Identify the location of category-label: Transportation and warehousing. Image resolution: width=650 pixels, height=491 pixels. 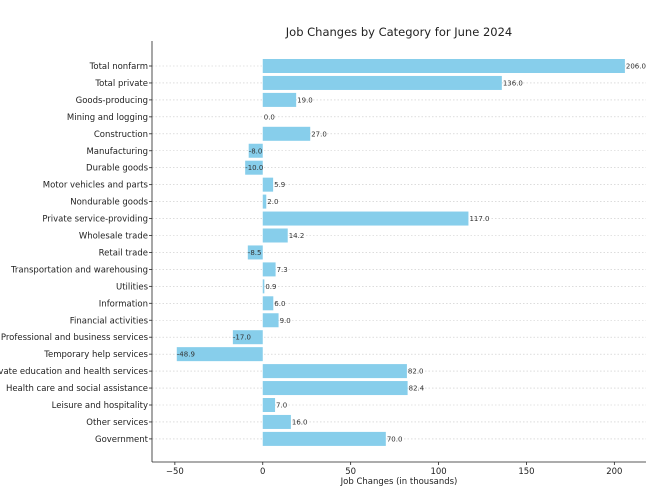
(79, 270).